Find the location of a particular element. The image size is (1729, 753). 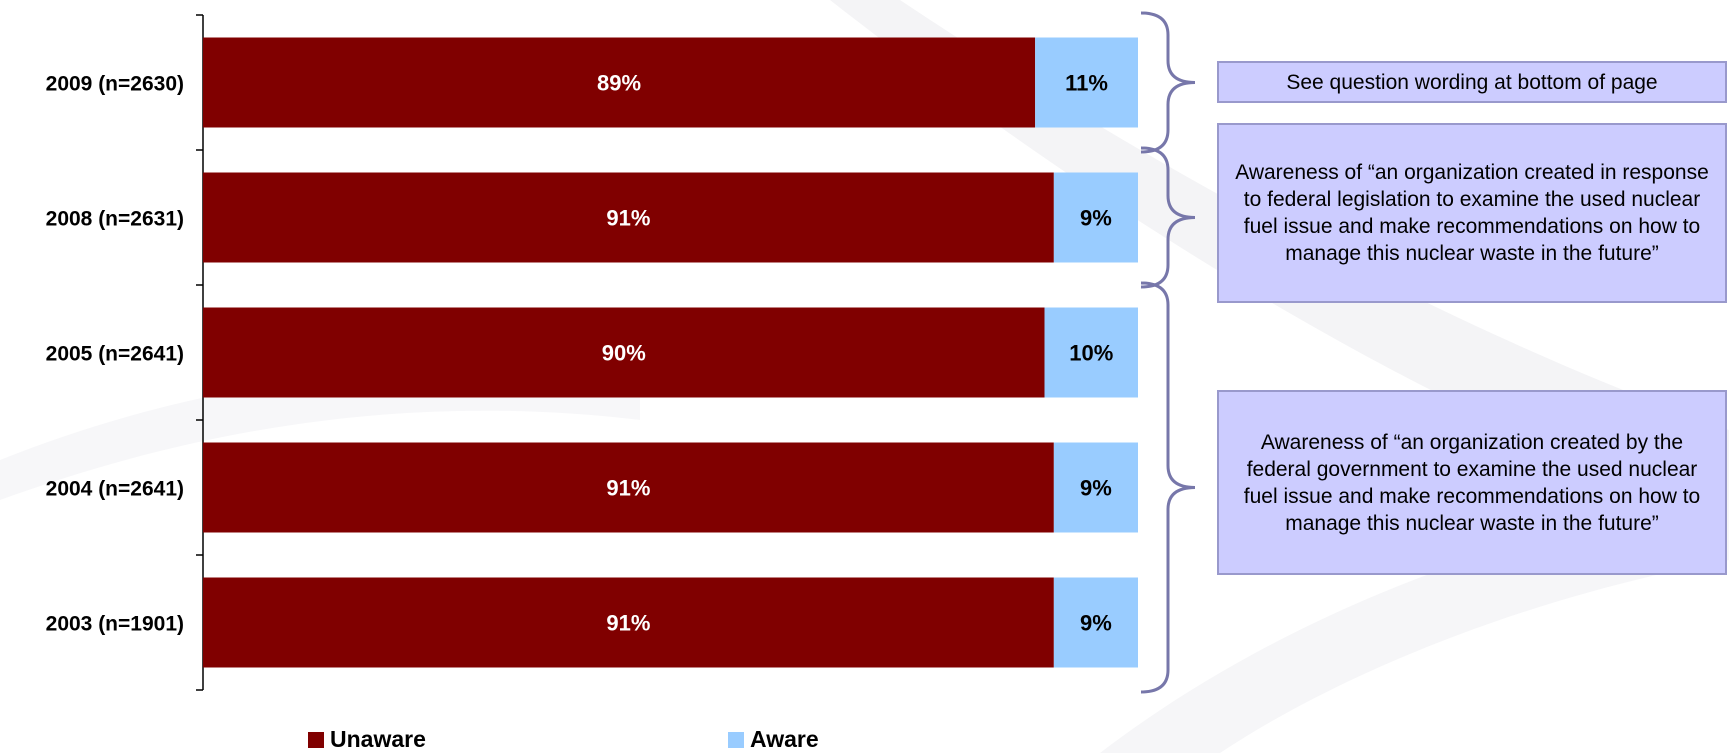

data-label-unaware-4: 91% is located at coordinates (628, 623).